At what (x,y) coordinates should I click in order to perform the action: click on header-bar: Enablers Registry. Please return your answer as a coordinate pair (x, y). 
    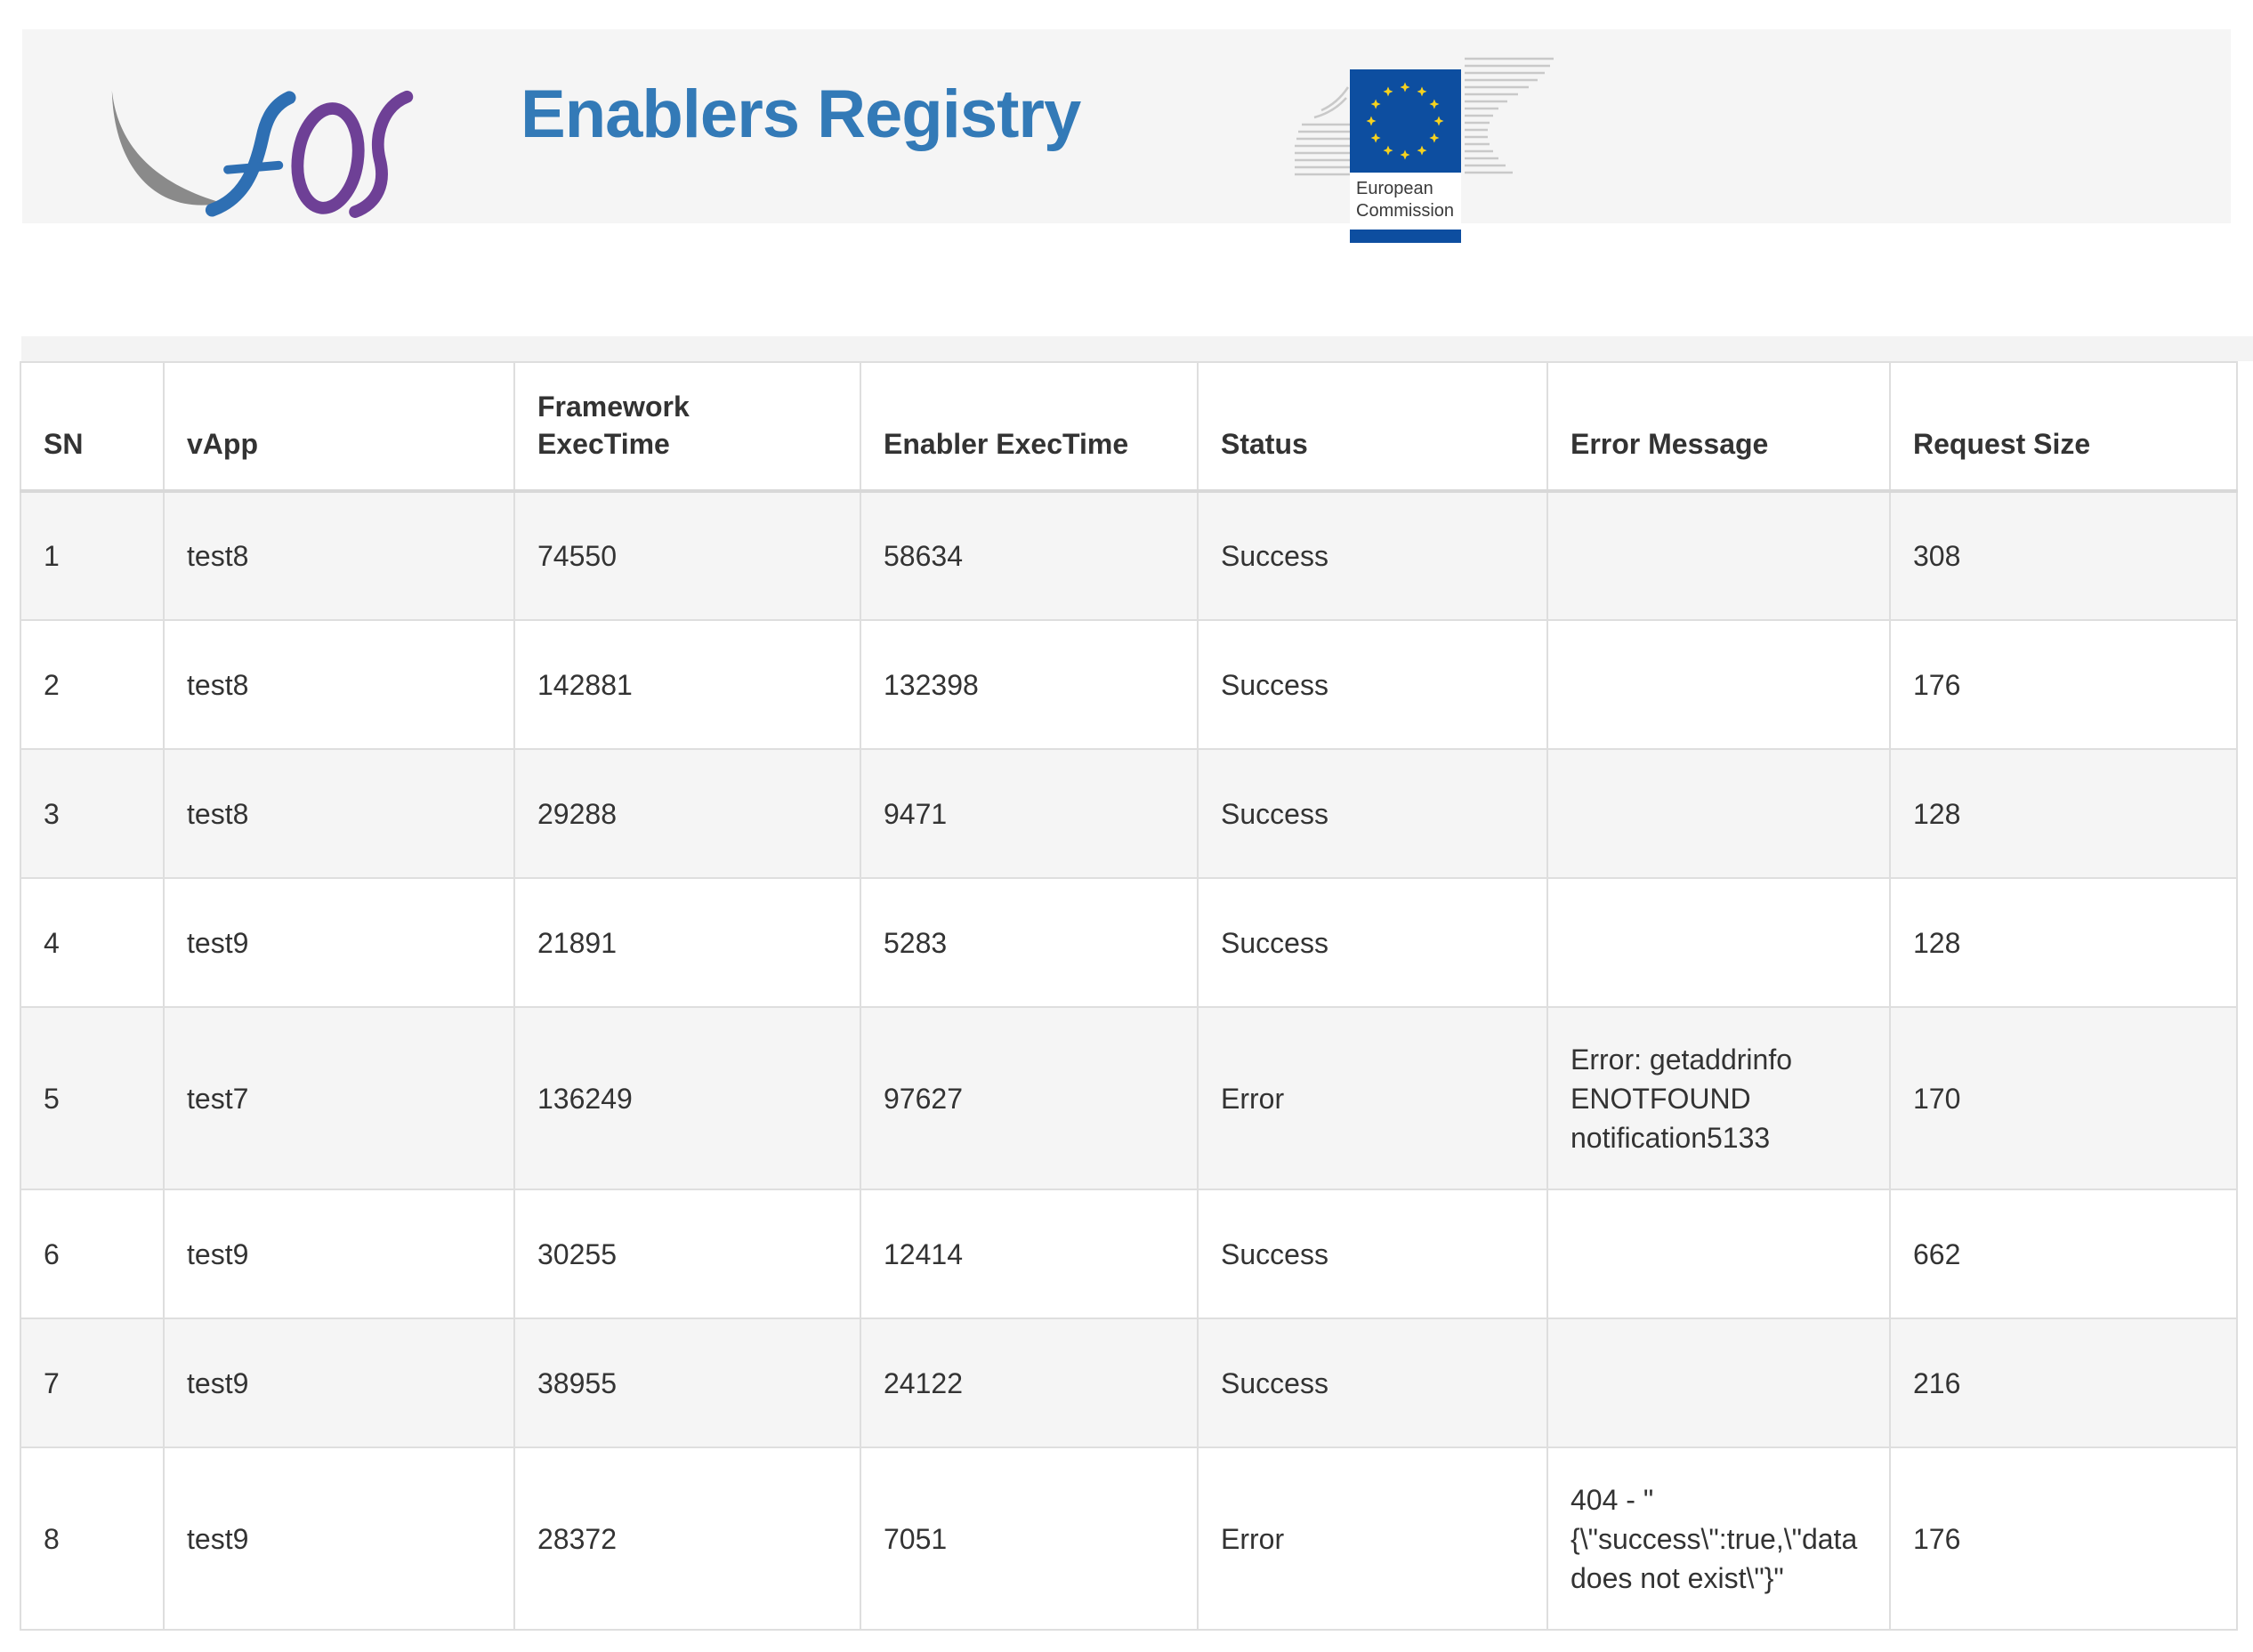
    Looking at the image, I should click on (1126, 136).